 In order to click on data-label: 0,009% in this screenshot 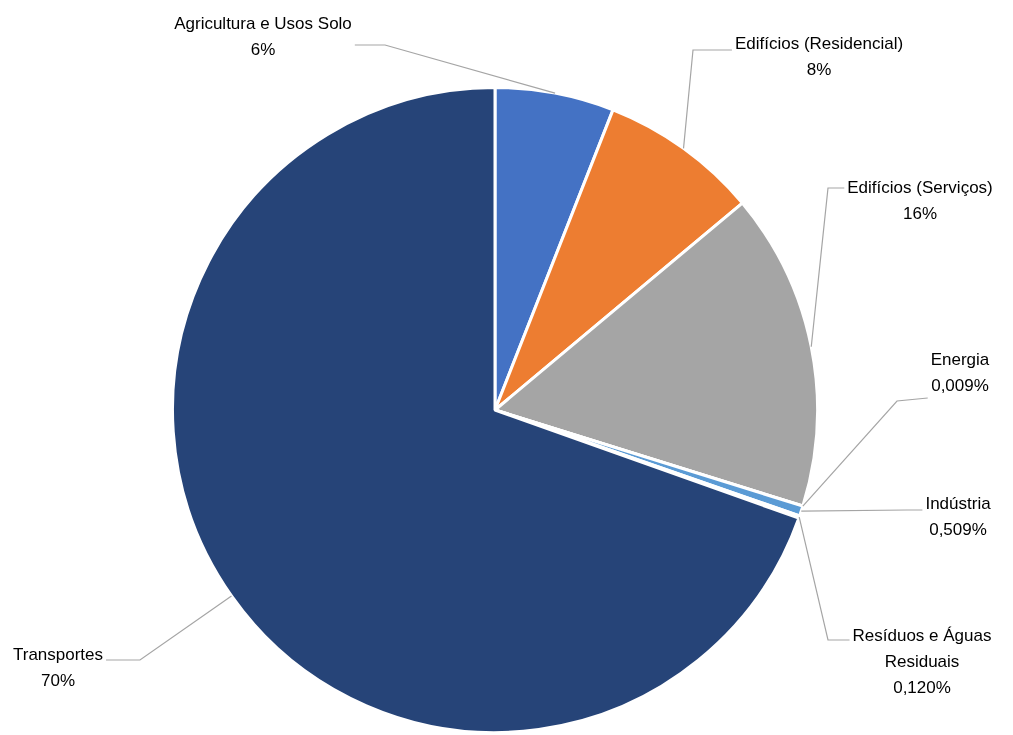, I will do `click(960, 385)`.